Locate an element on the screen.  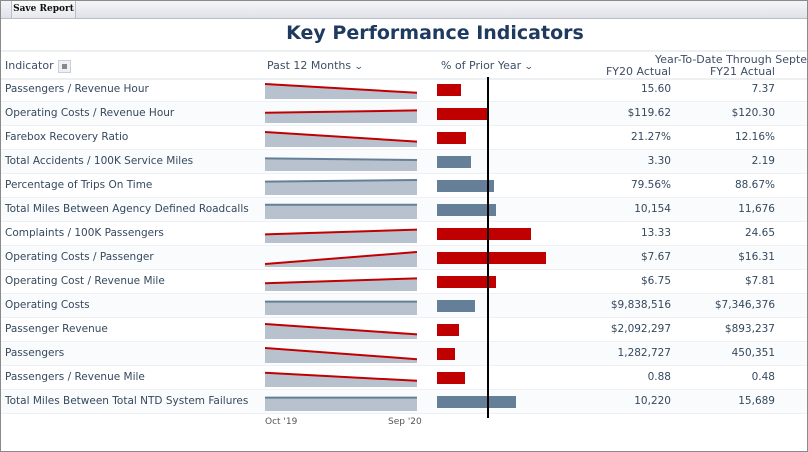
table-row: Operating Costs / Passenger $7.67 $16.31 is located at coordinates (404, 258).